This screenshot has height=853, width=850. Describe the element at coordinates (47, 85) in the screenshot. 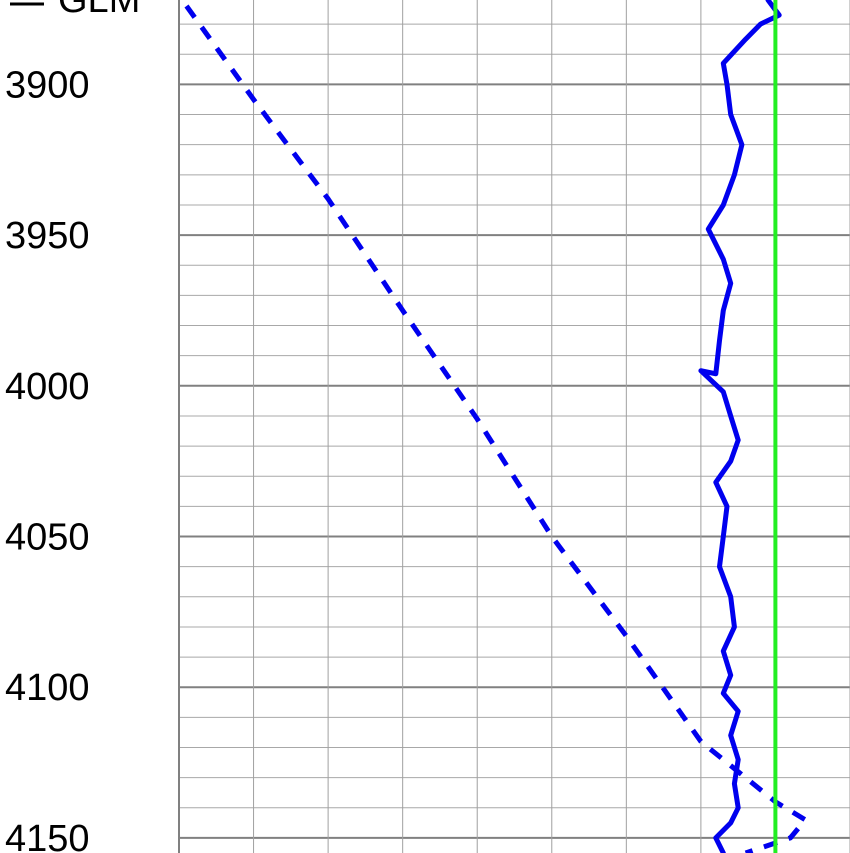

I see `y-tick-label: 3900` at that location.